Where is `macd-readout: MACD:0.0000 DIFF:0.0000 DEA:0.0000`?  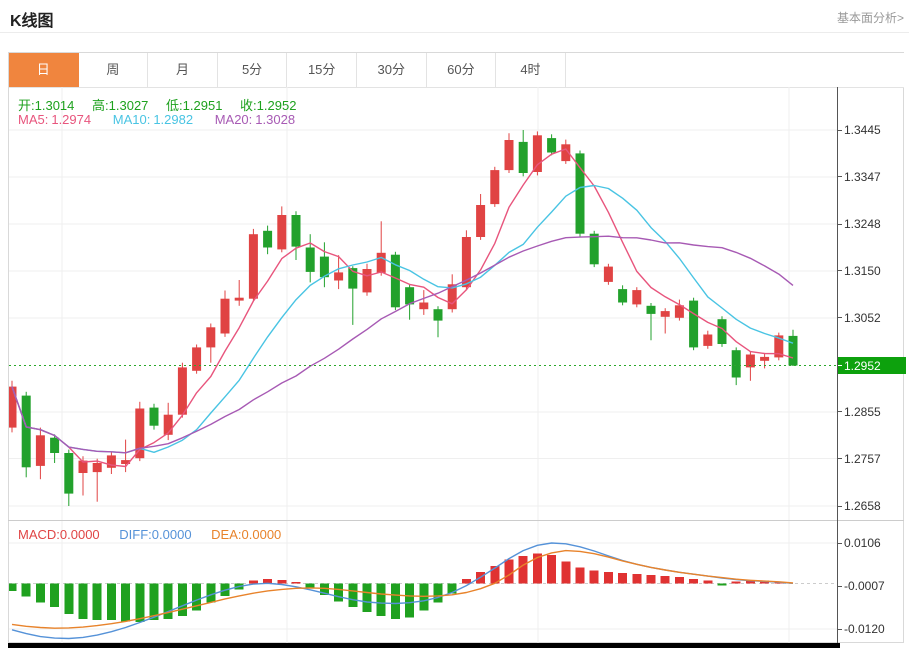
macd-readout: MACD:0.0000 DIFF:0.0000 DEA:0.0000 is located at coordinates (157, 534).